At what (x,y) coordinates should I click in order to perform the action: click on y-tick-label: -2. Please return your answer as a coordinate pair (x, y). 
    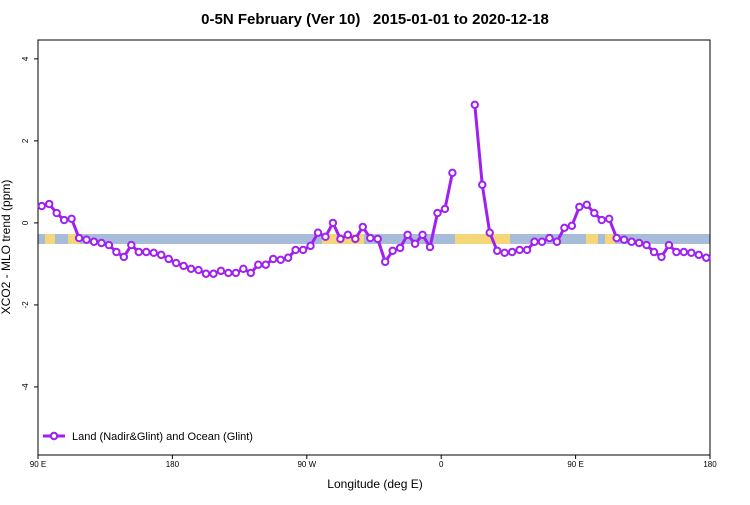
    Looking at the image, I should click on (25, 305).